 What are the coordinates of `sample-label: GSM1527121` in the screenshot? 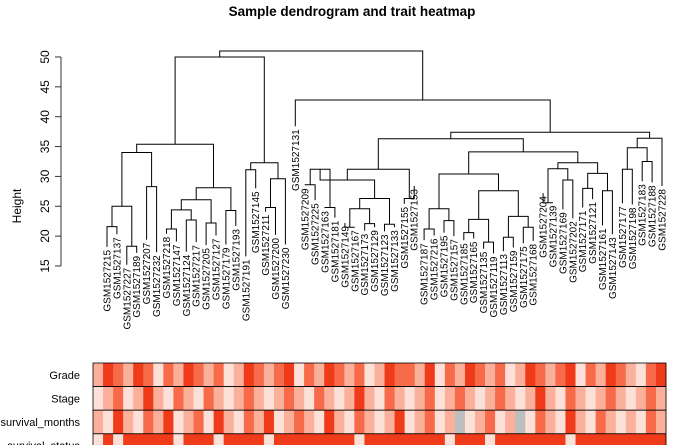 It's located at (593, 233).